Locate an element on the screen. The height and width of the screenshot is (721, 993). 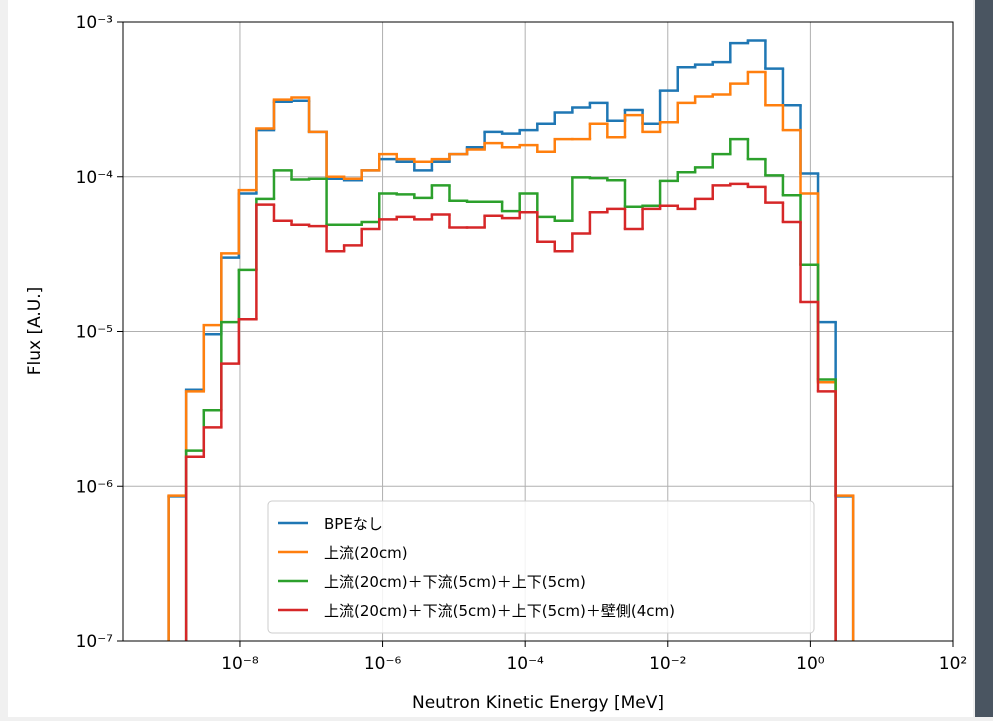
side-bar is located at coordinates (984, 358).